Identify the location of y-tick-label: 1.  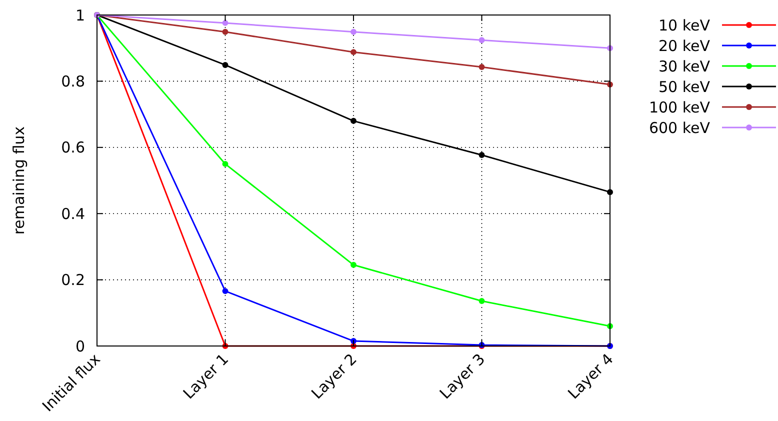
(80, 15).